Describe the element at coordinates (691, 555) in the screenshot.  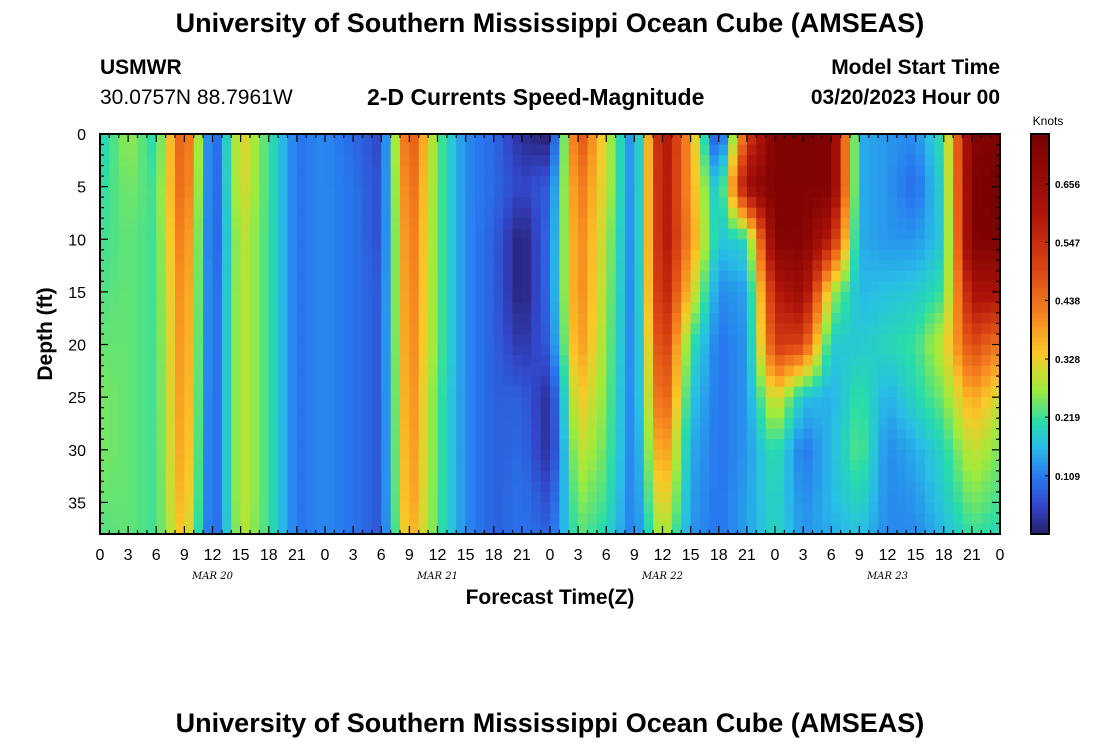
I see `x-tick-label: 15` at that location.